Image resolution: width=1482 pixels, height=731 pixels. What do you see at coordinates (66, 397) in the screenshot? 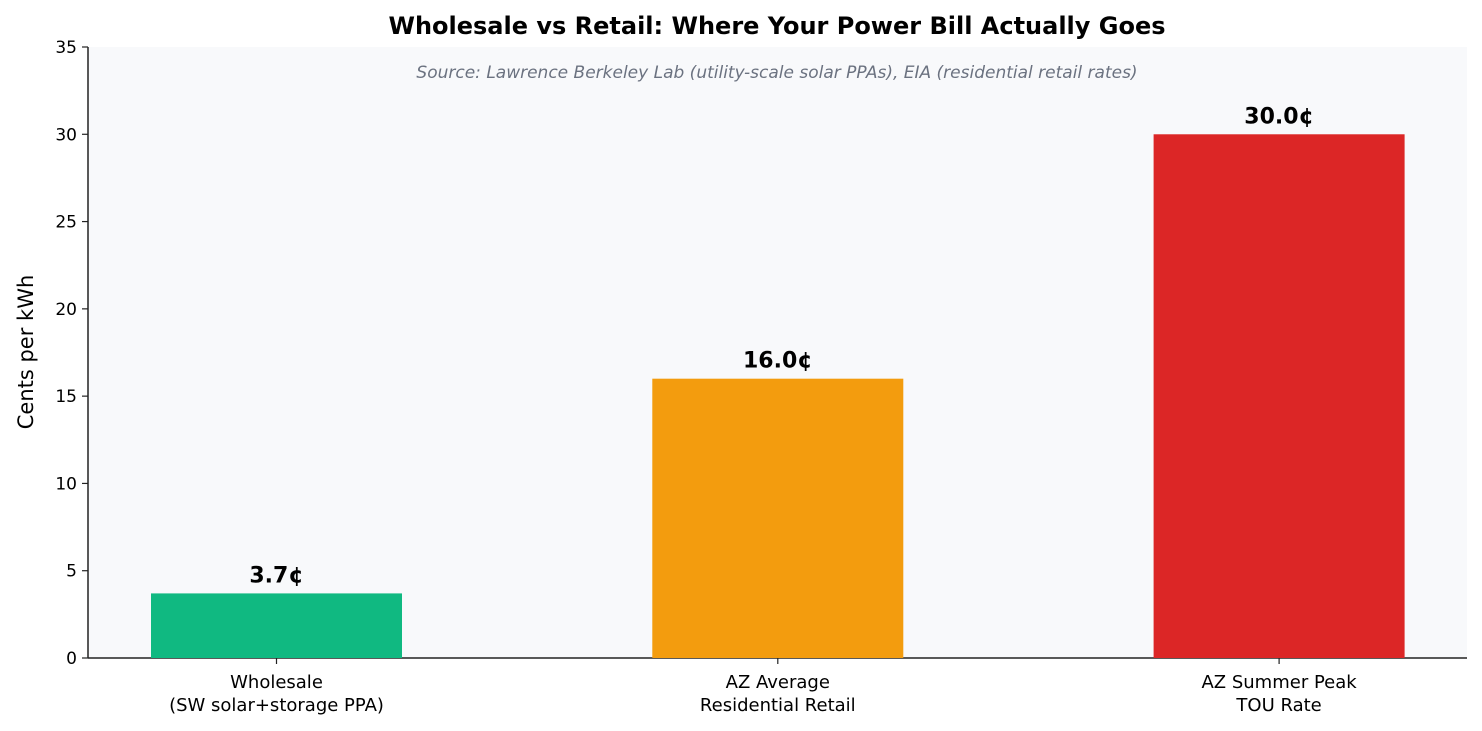
I see `y-tick-label: 15` at bounding box center [66, 397].